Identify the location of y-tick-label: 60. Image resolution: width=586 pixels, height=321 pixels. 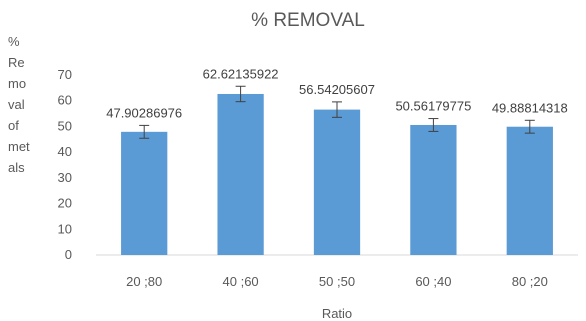
(65, 100).